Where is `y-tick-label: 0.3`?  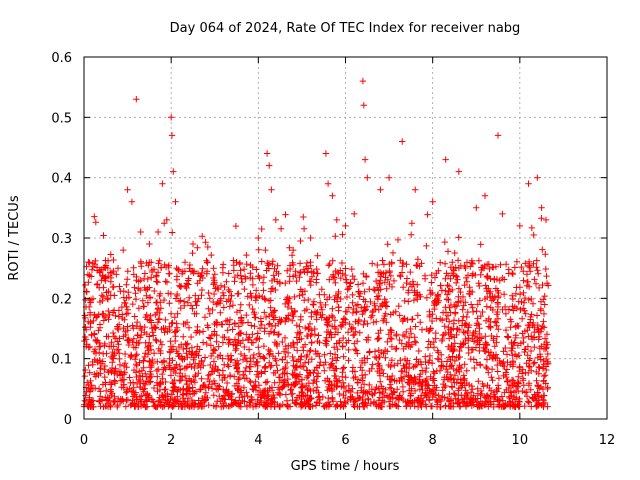
y-tick-label: 0.3 is located at coordinates (61, 239).